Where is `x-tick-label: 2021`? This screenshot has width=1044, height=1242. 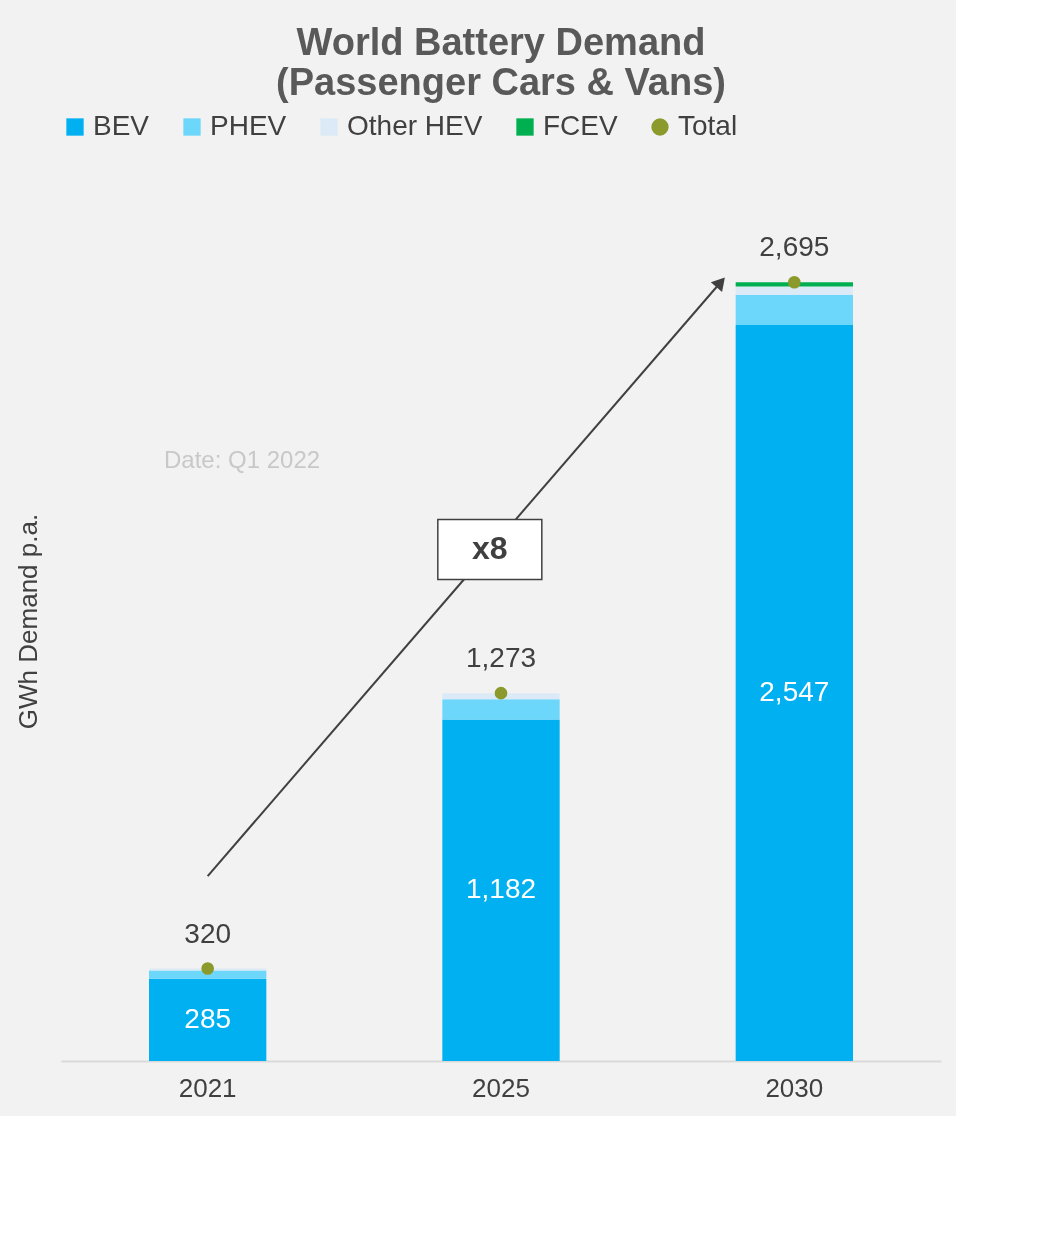 x-tick-label: 2021 is located at coordinates (207, 1087).